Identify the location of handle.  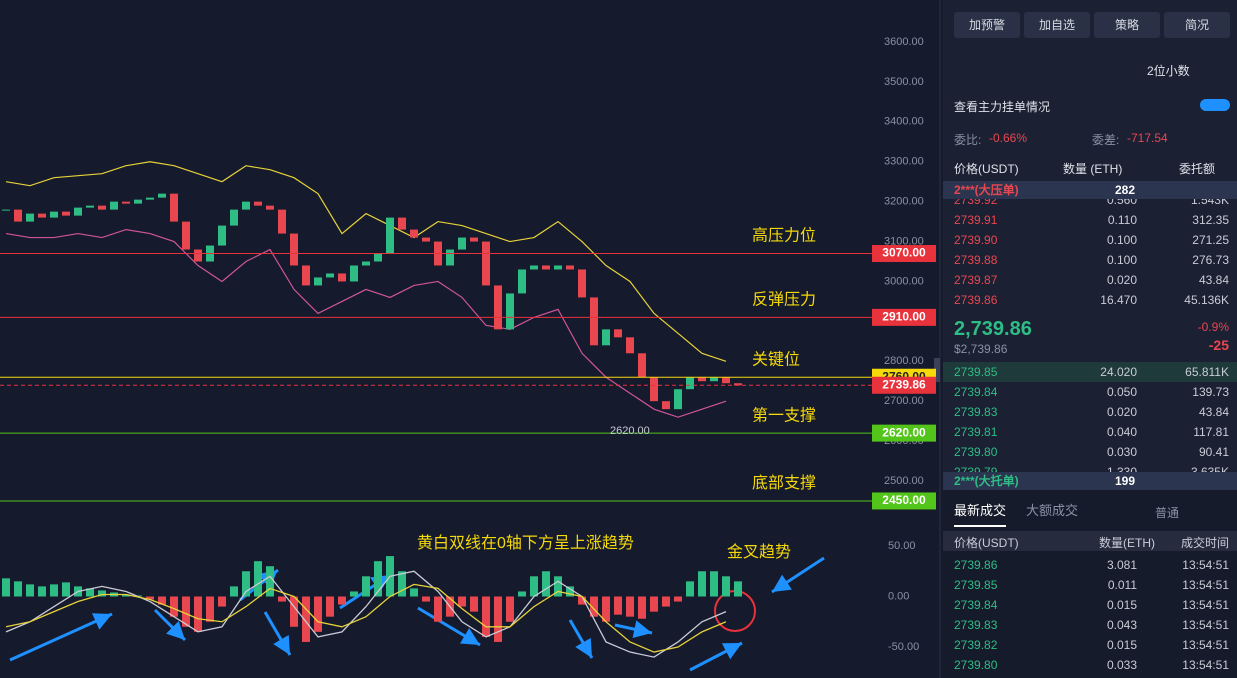
(937, 370).